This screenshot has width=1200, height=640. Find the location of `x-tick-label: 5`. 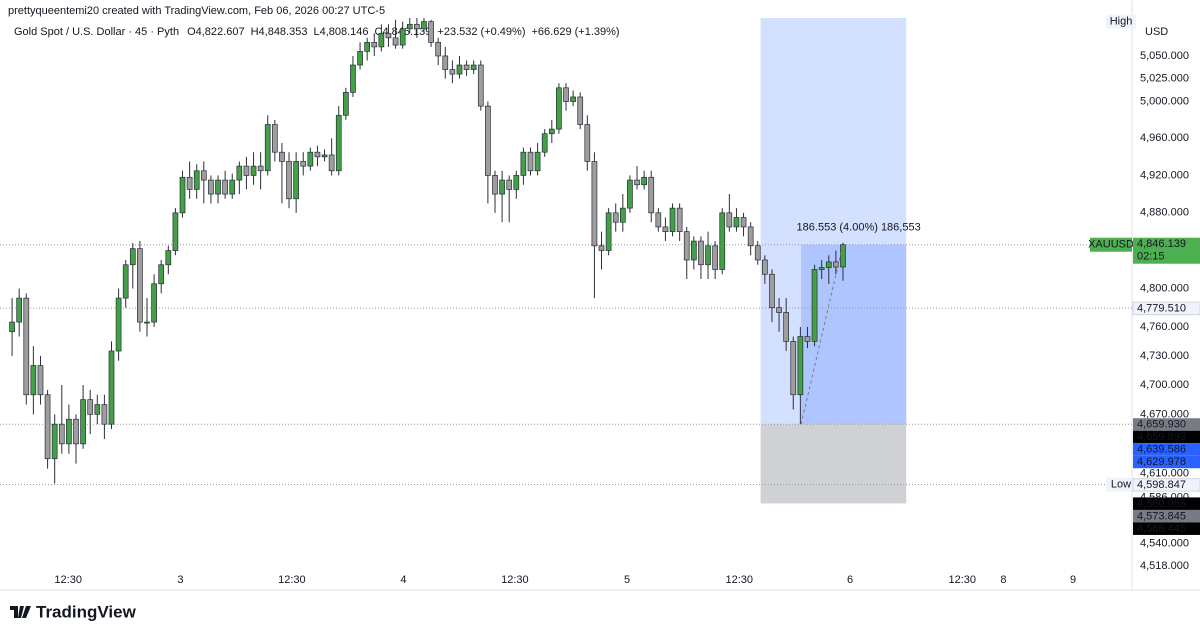

x-tick-label: 5 is located at coordinates (627, 580).